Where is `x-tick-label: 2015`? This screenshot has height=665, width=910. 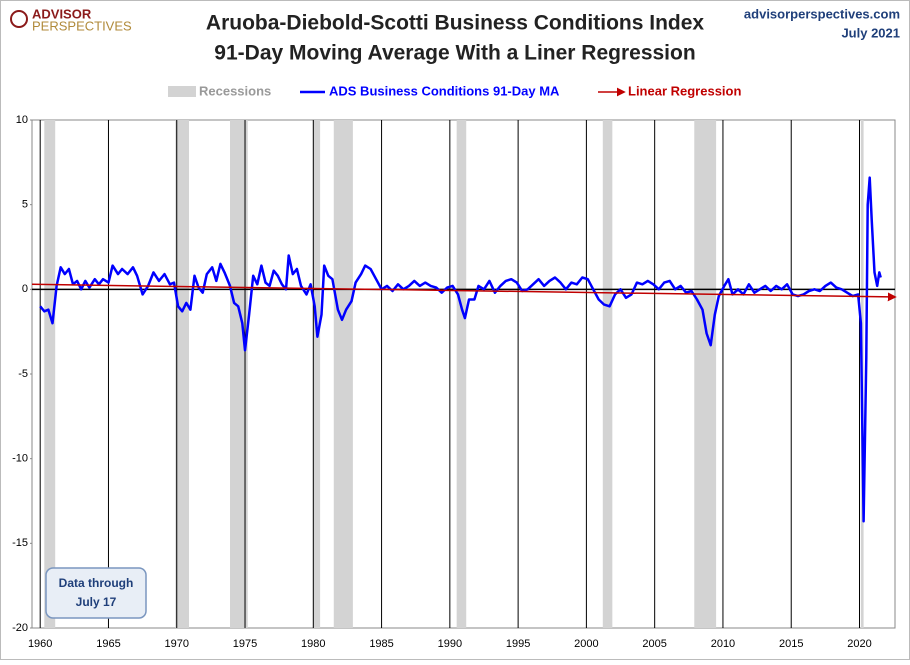
x-tick-label: 2015 is located at coordinates (791, 644).